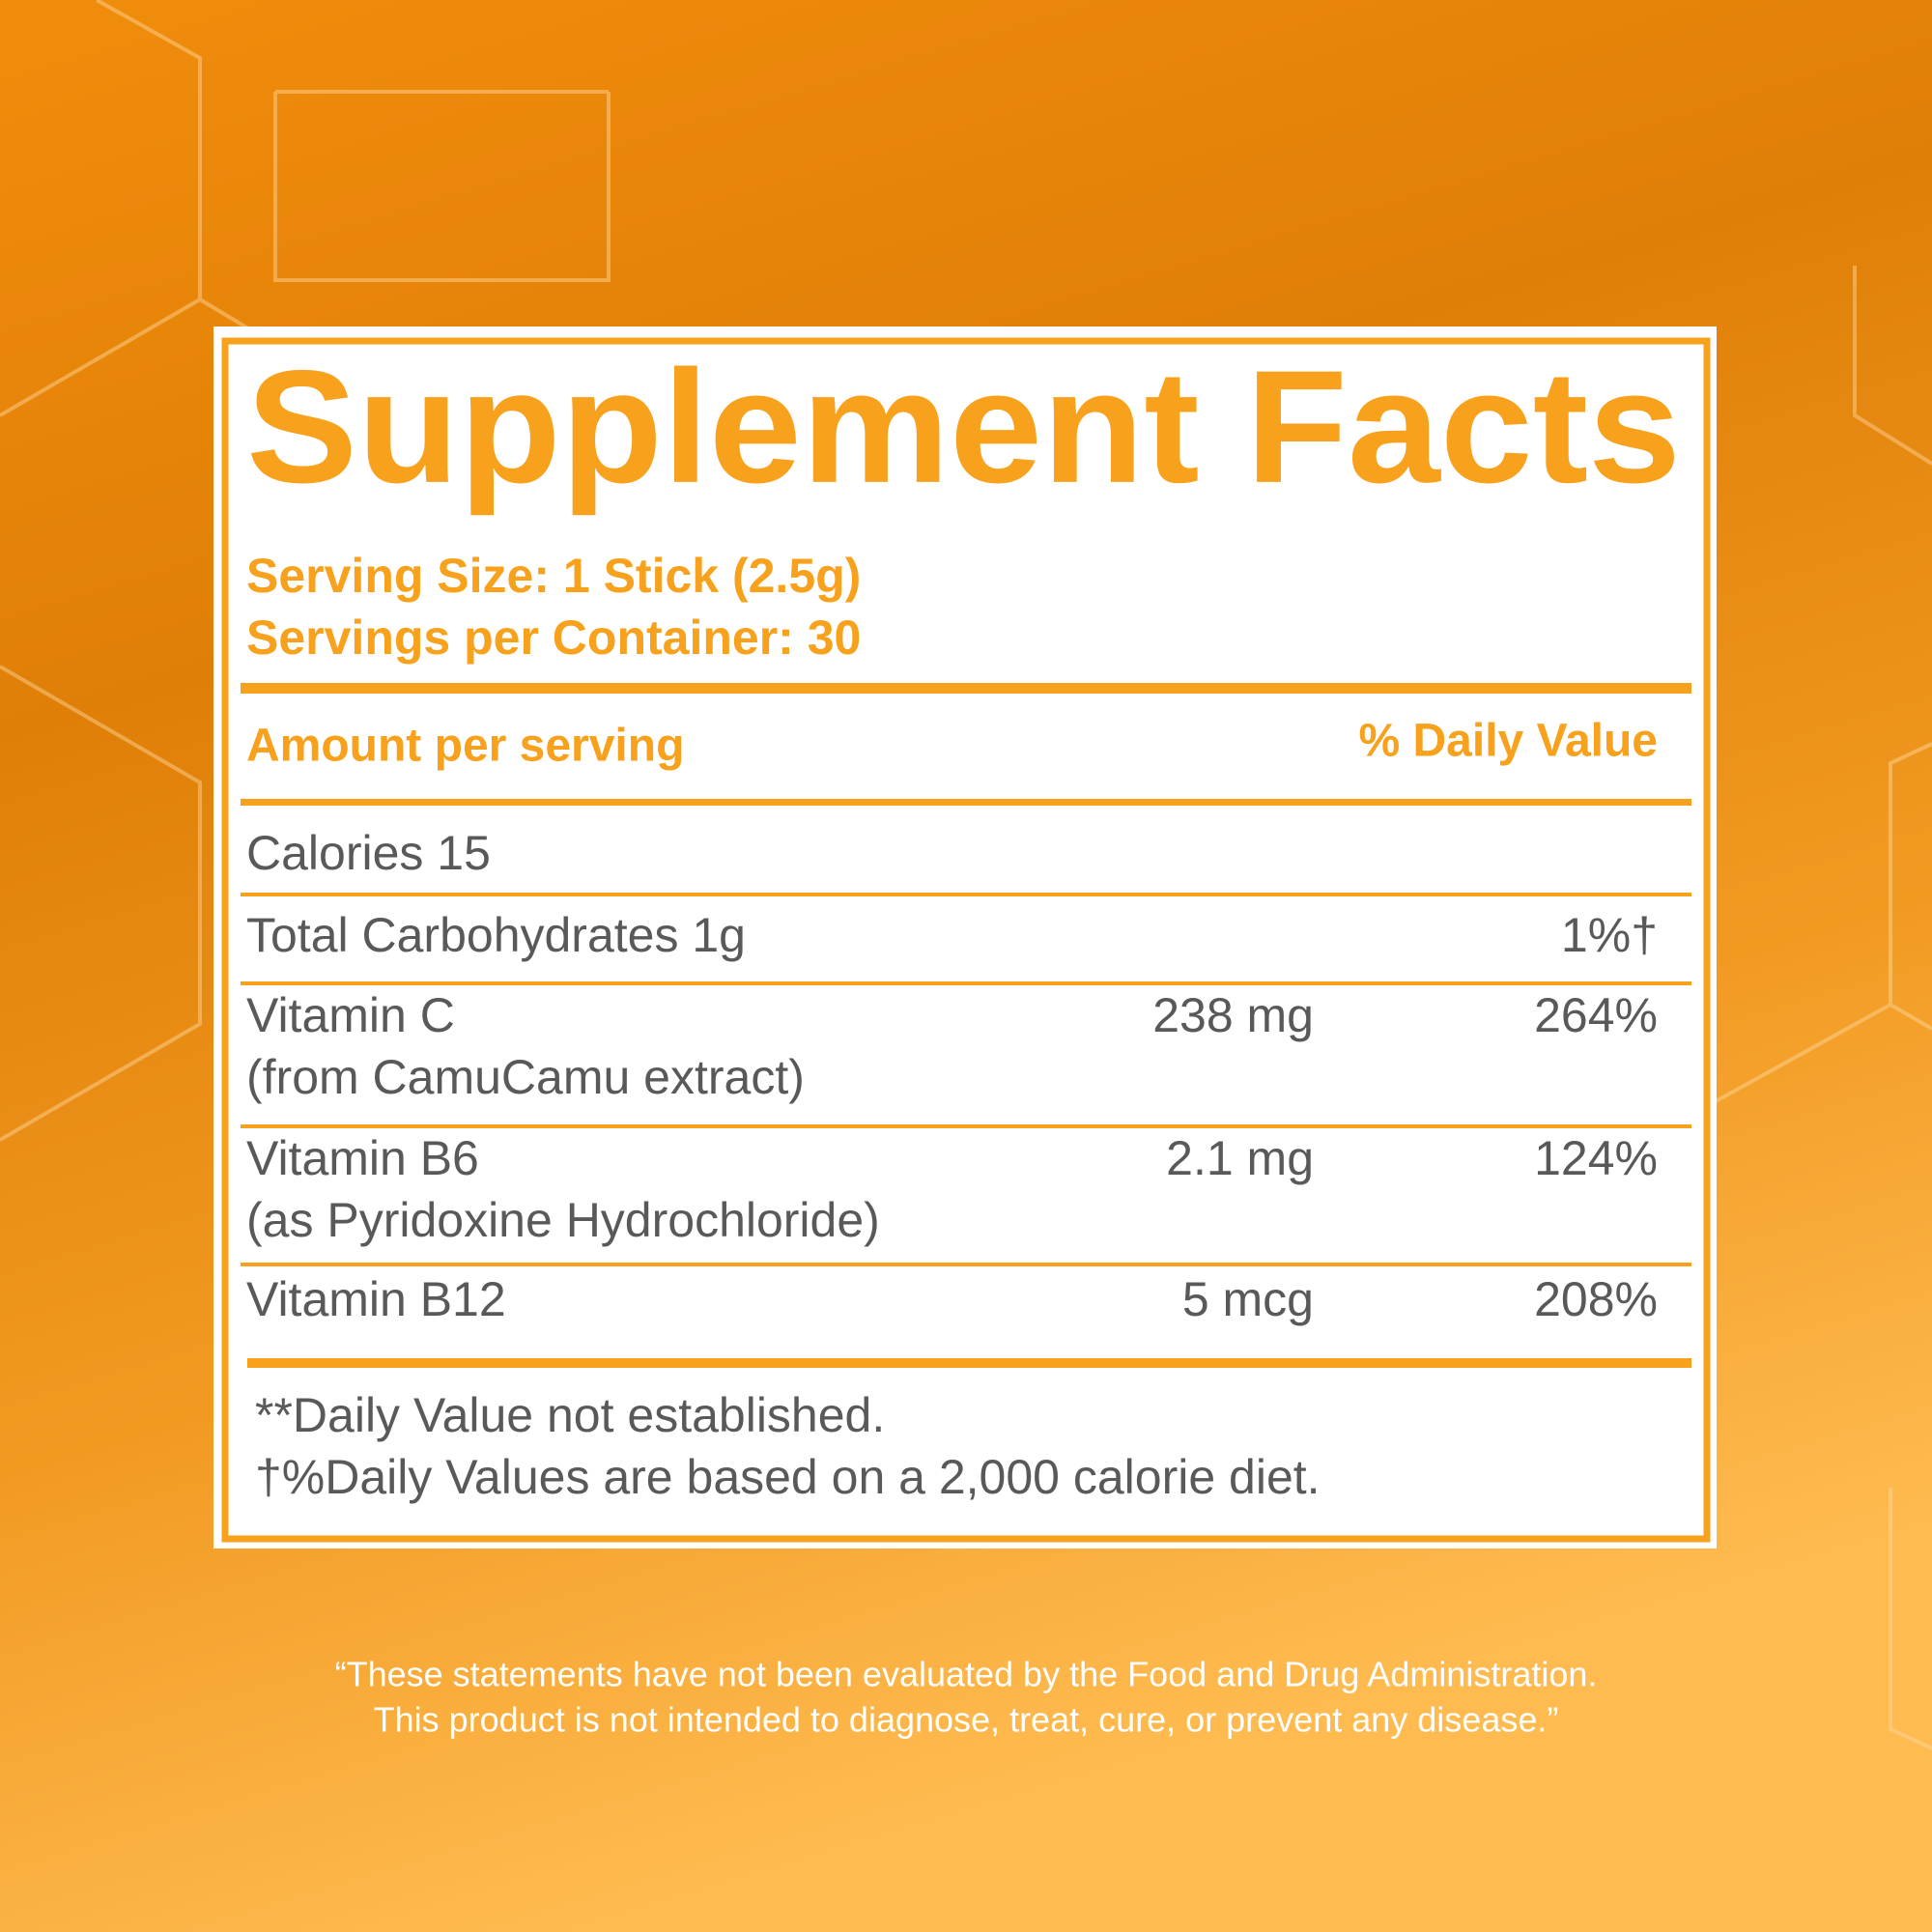 This screenshot has width=1932, height=1932. I want to click on servings-per-container: Servings per Container: 30, so click(553, 638).